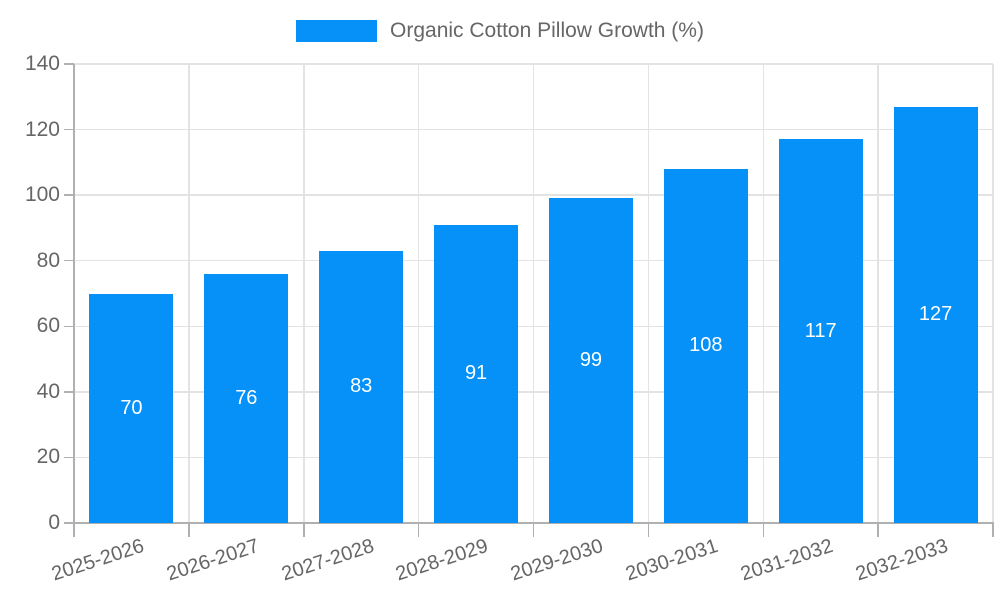 This screenshot has width=1000, height=600. What do you see at coordinates (42, 195) in the screenshot?
I see `y-tick-label: 100` at bounding box center [42, 195].